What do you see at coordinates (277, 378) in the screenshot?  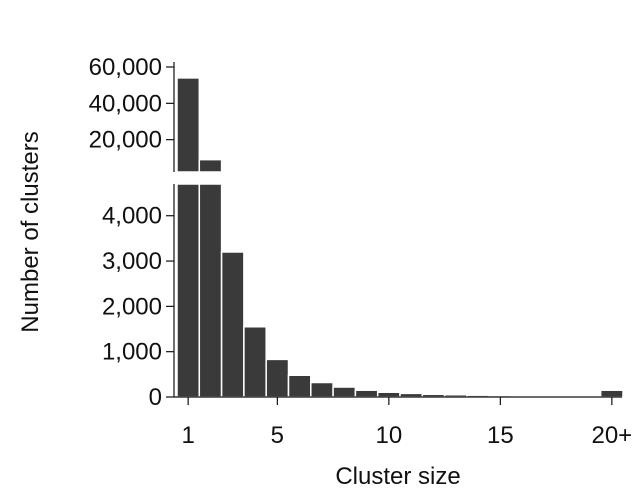 I see `bar-5-lower` at bounding box center [277, 378].